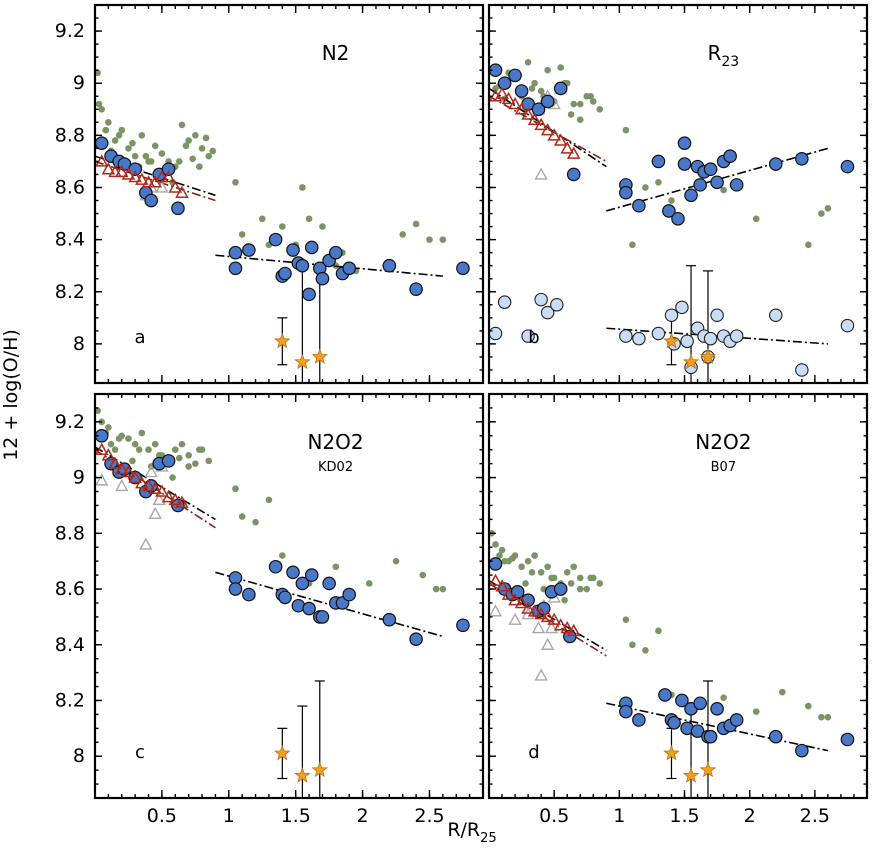 The width and height of the screenshot is (872, 849). Describe the element at coordinates (363, 816) in the screenshot. I see `x-tick-label: 2` at that location.